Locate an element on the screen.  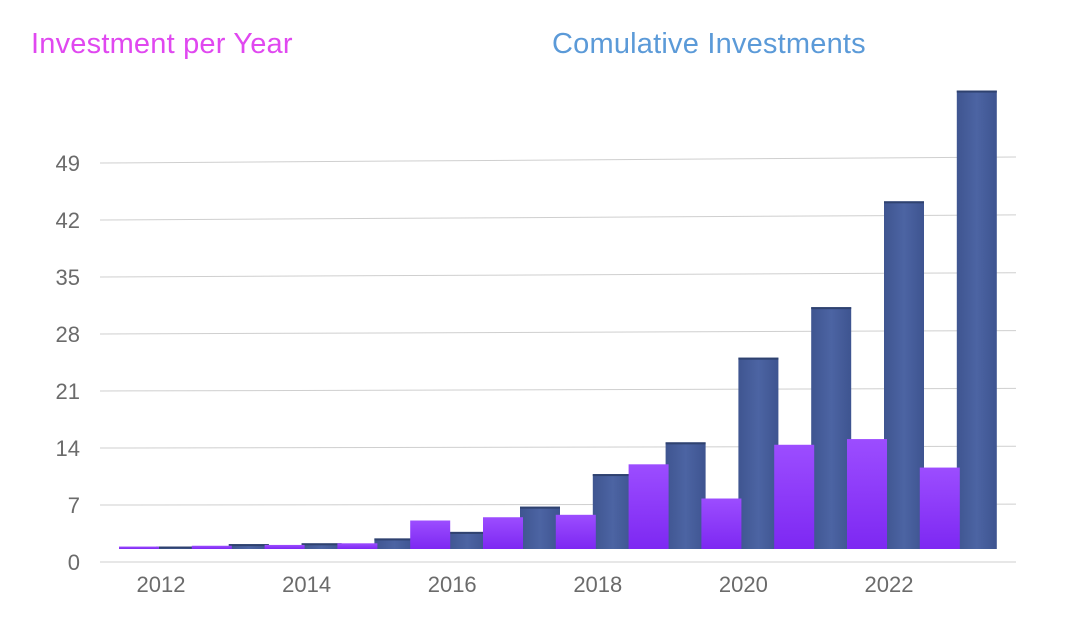
bar-yearly-2018 is located at coordinates (575, 531).